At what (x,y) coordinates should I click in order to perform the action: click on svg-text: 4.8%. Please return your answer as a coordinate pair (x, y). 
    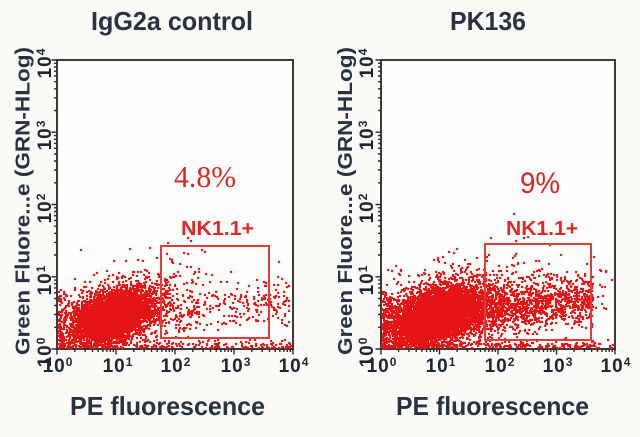
    Looking at the image, I should click on (205, 176).